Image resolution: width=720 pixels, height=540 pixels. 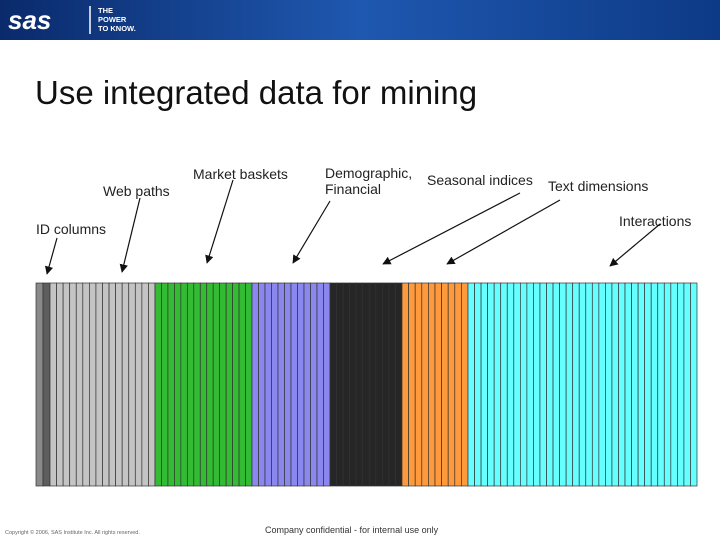 What do you see at coordinates (117, 28) in the screenshot?
I see `tagline: TO KNOW.` at bounding box center [117, 28].